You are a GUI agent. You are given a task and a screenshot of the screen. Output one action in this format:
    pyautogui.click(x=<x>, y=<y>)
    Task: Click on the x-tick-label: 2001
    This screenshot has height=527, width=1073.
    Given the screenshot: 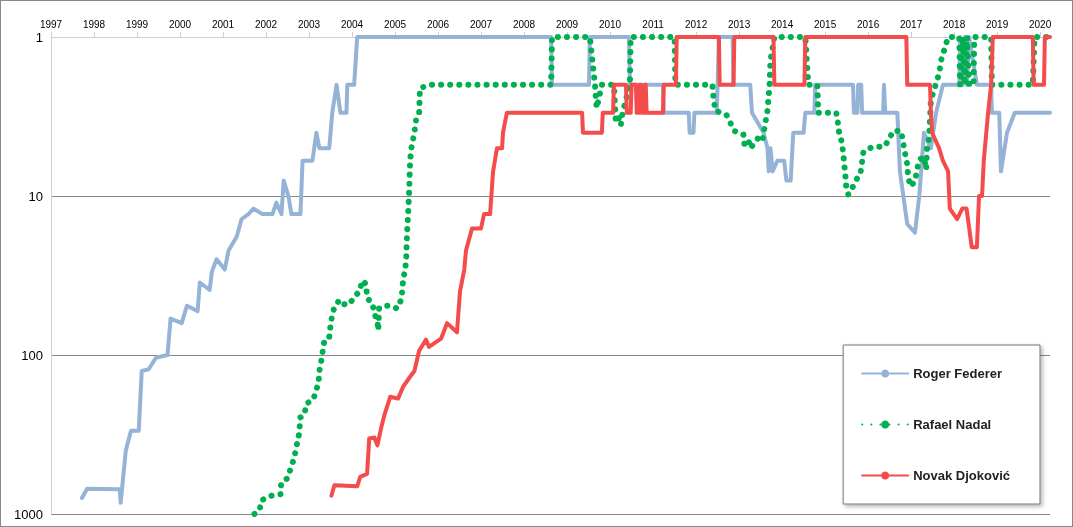 What is the action you would take?
    pyautogui.click(x=223, y=24)
    